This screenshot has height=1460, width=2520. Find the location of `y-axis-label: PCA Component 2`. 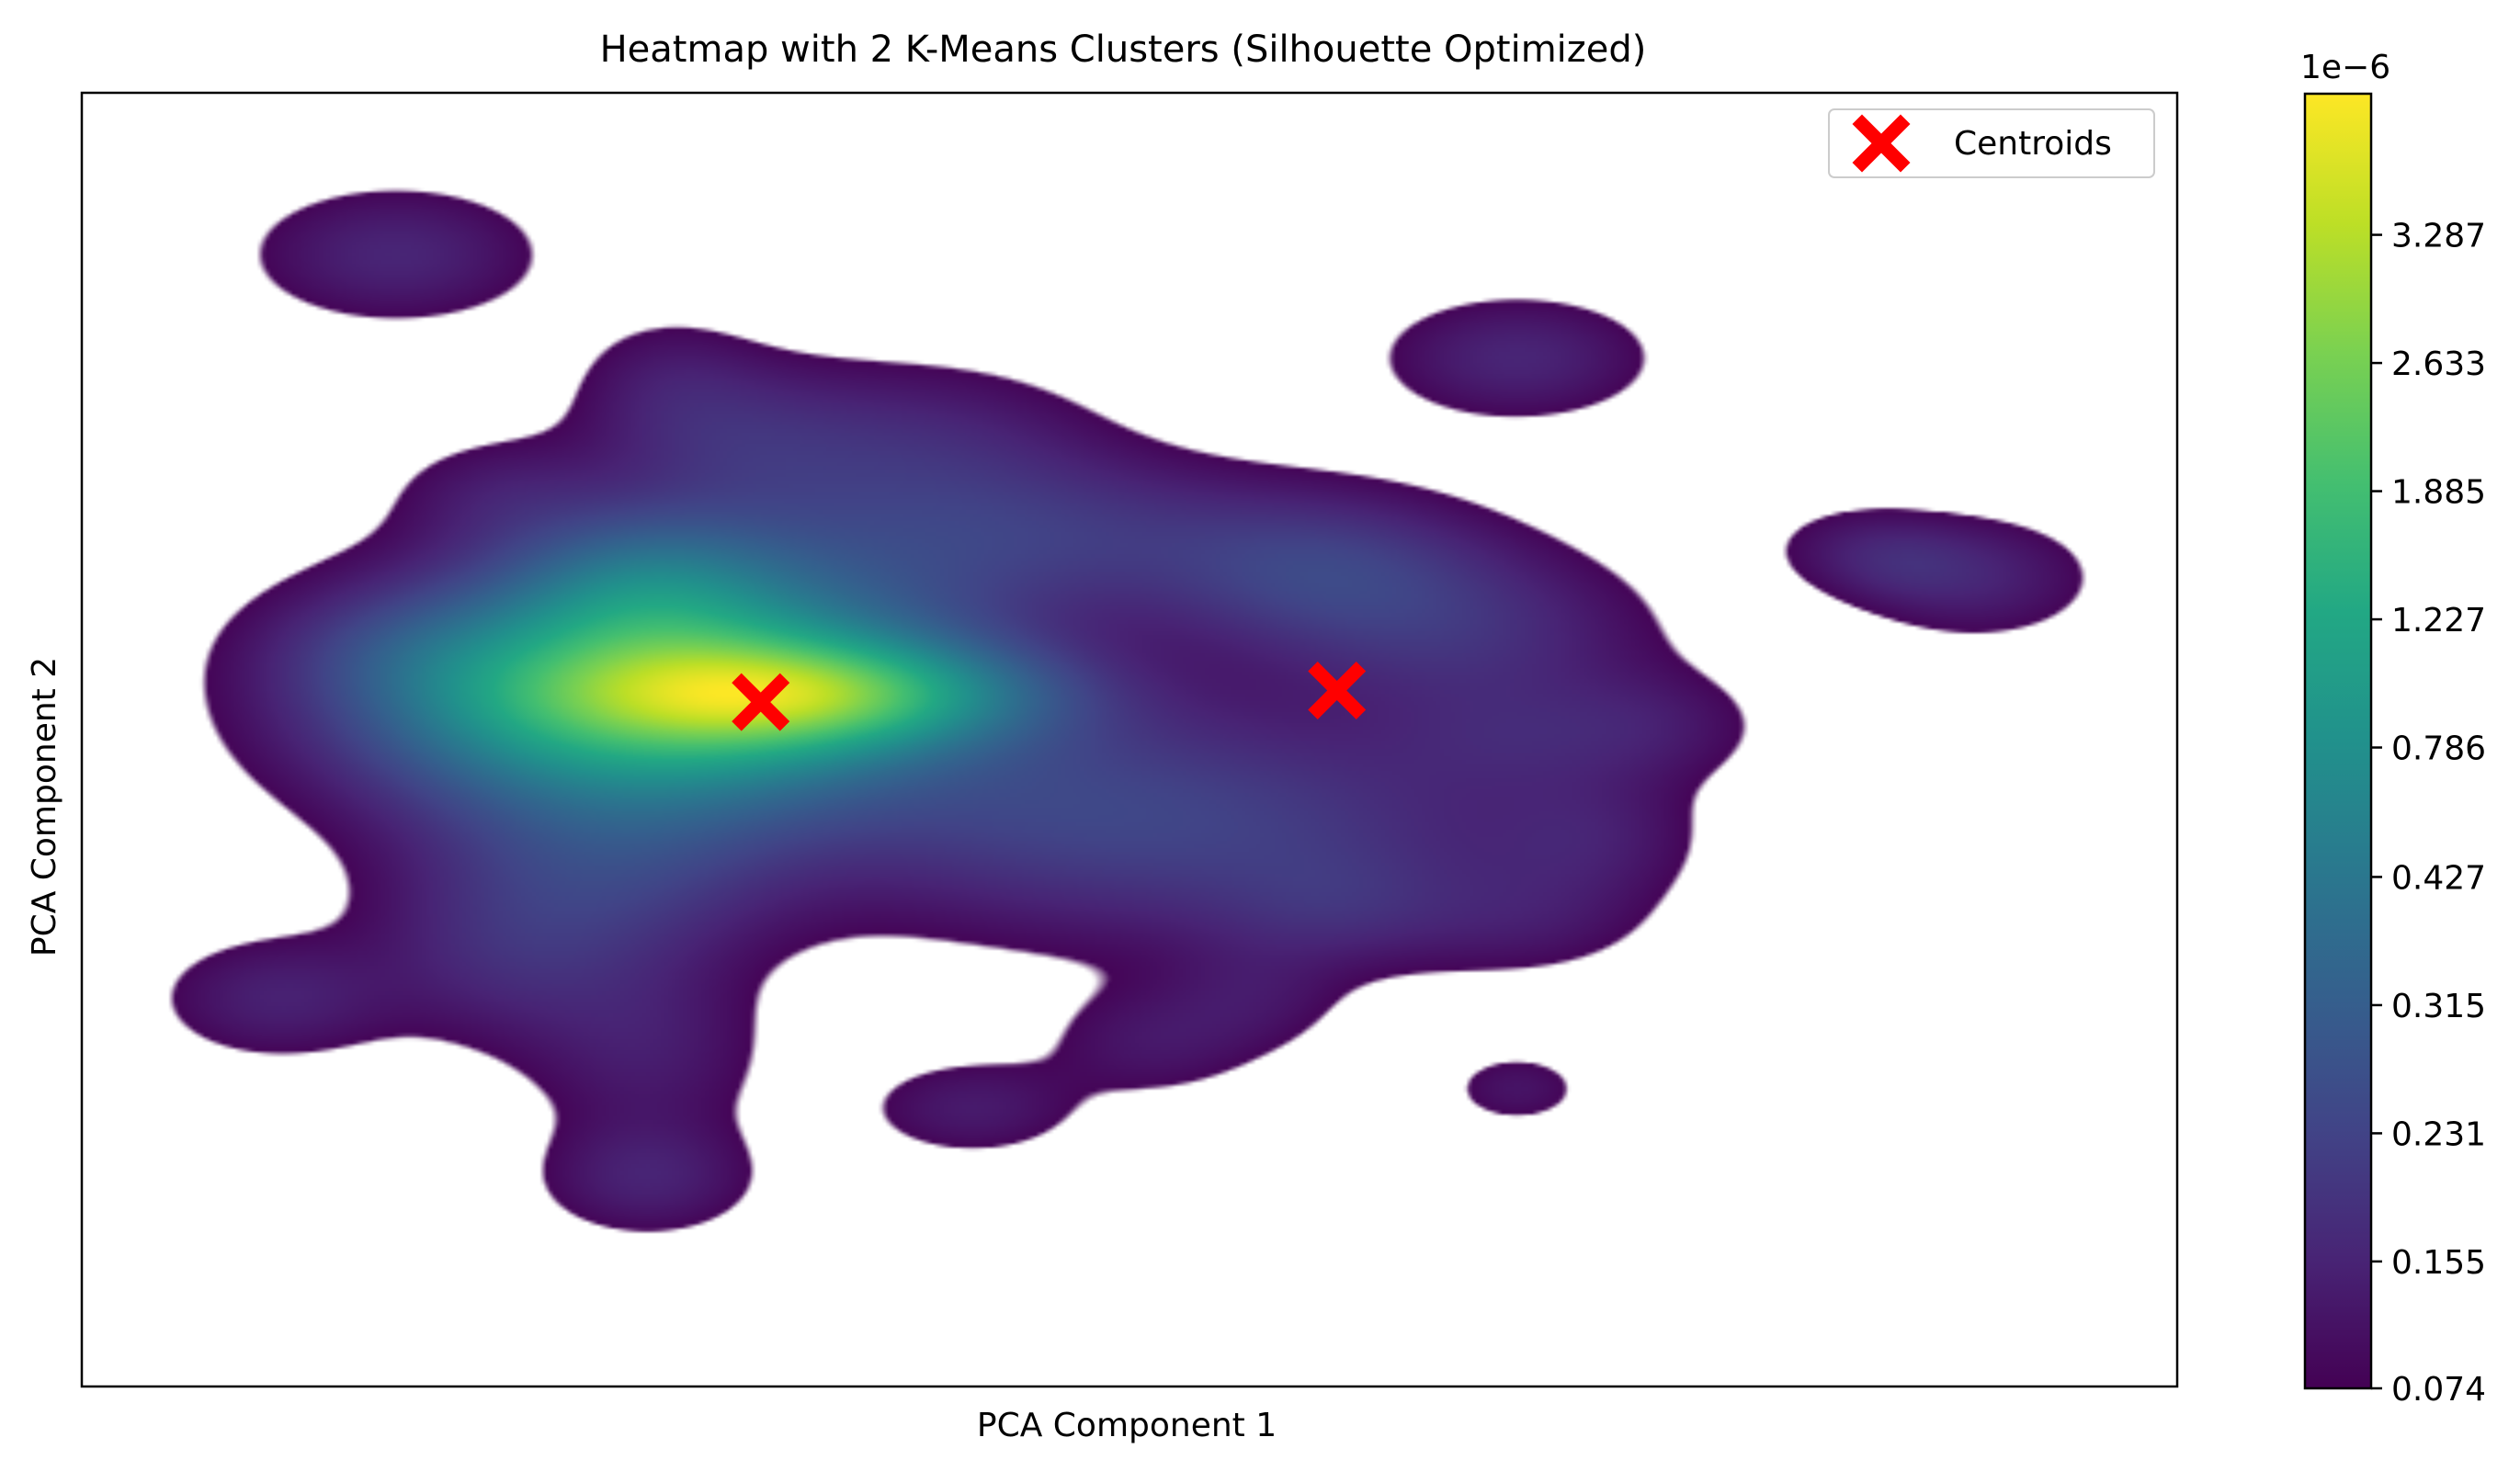

y-axis-label: PCA Component 2 is located at coordinates (44, 807).